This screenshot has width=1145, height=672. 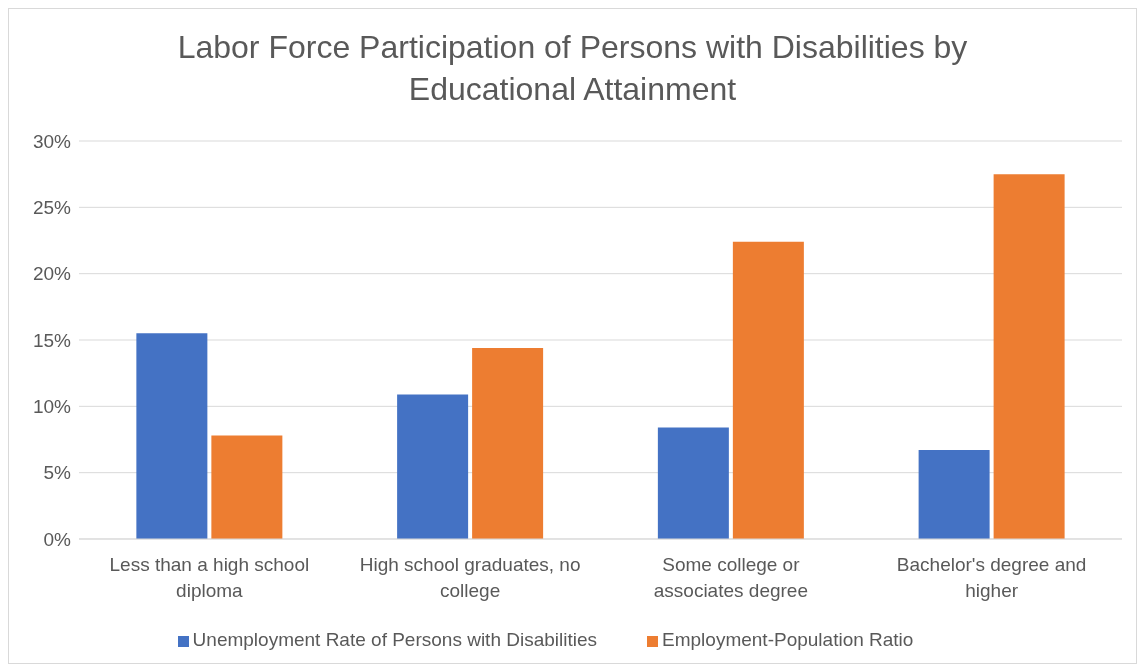 I want to click on x-tick-label: High school graduates, no college, so click(x=470, y=577).